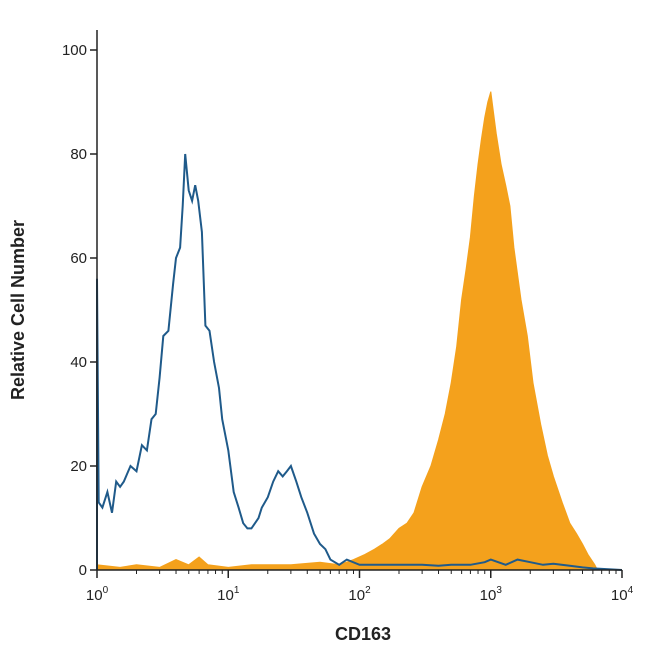  I want to click on y-tick-label: 0, so click(83, 570).